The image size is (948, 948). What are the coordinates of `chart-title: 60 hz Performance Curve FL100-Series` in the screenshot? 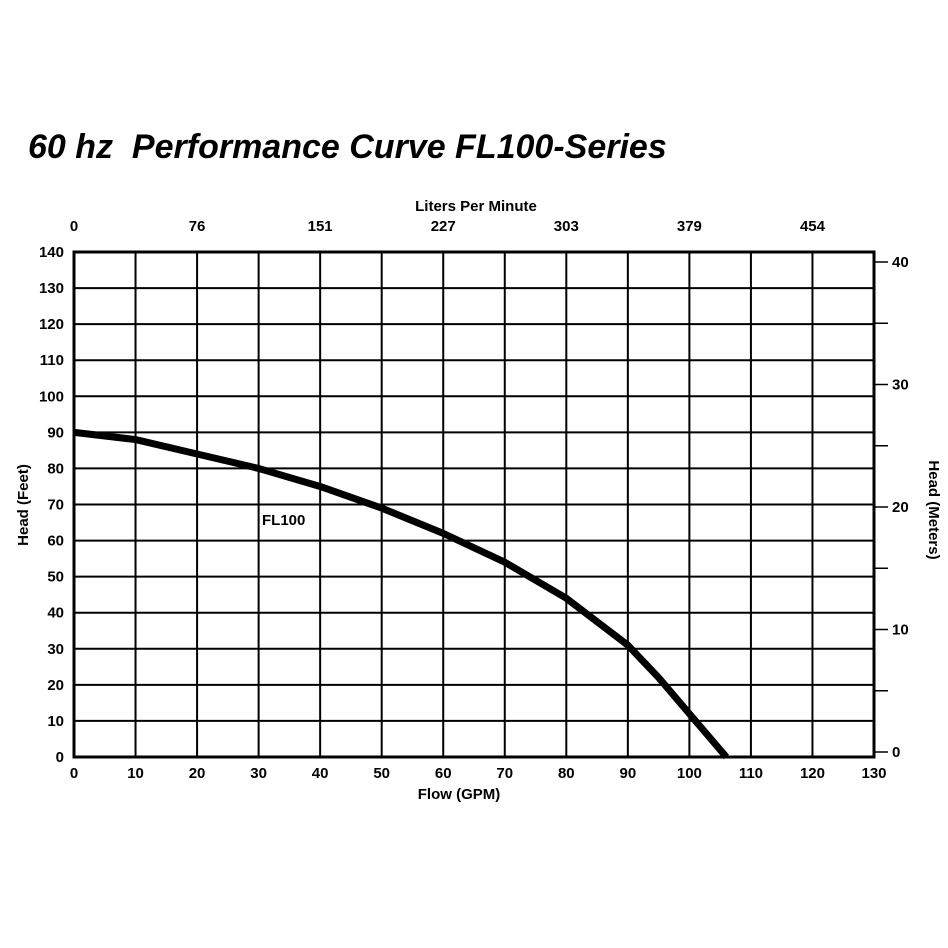 It's located at (347, 147).